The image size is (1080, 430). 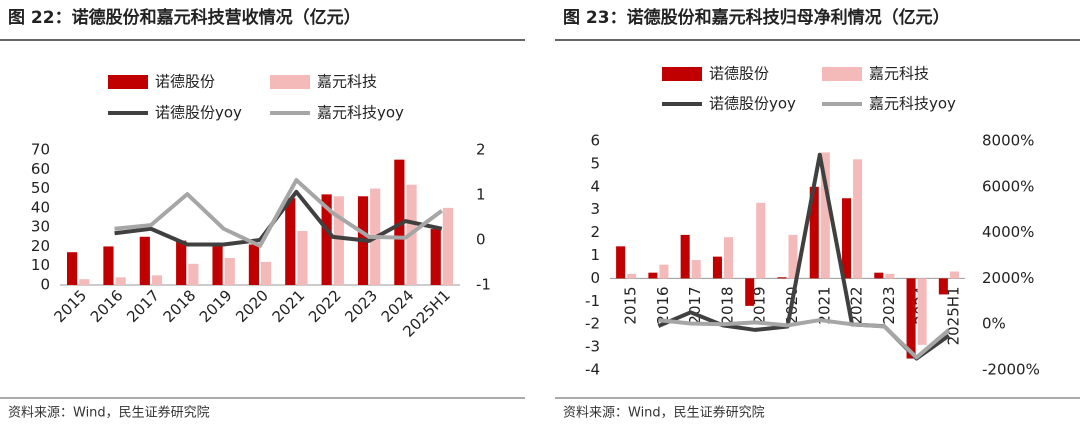 I want to click on y2-tick-label: 0, so click(x=481, y=240).